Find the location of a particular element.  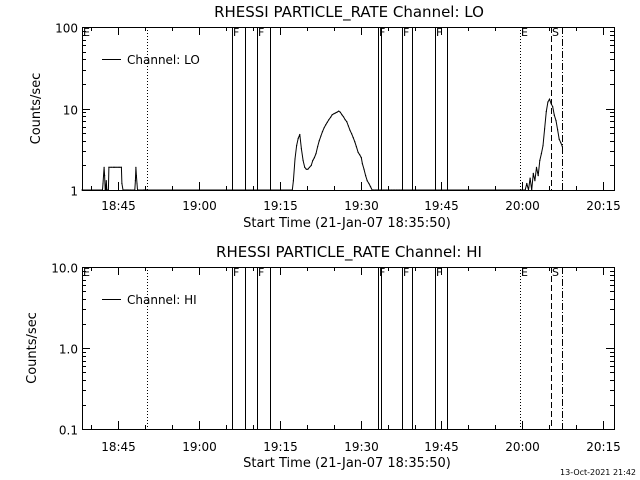

y-tick-label: 1 is located at coordinates (74, 192).